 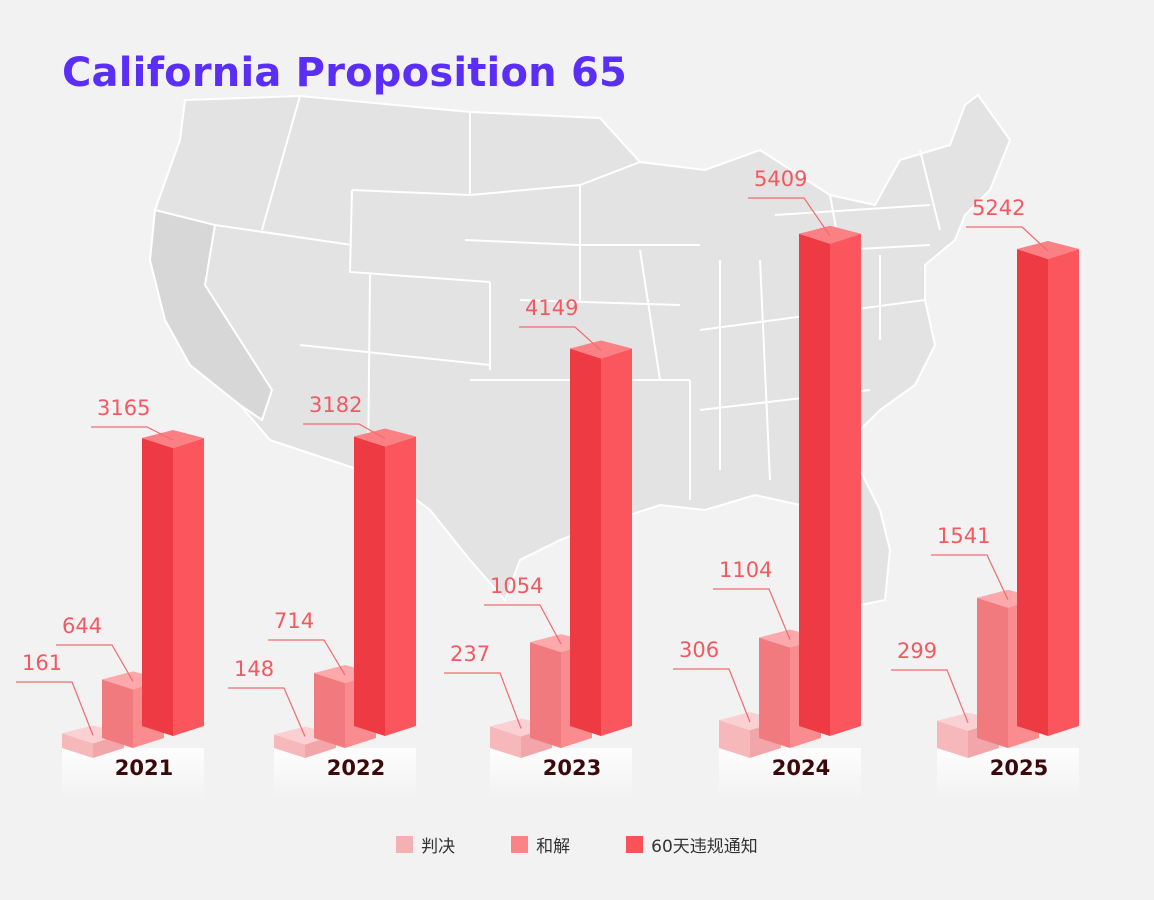 What do you see at coordinates (635, 844) in the screenshot?
I see `legend-swatch-notice` at bounding box center [635, 844].